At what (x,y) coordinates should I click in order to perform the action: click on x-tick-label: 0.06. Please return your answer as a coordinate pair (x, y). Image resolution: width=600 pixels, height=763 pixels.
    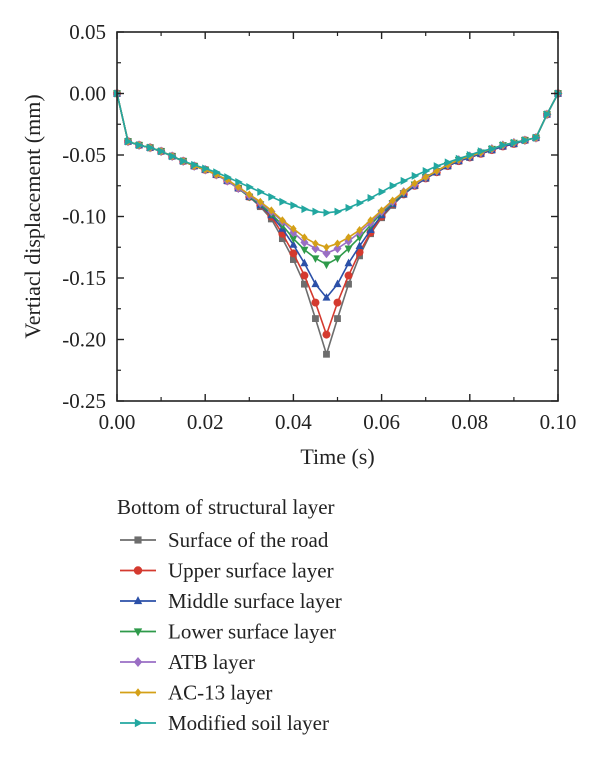
    Looking at the image, I should click on (381, 422).